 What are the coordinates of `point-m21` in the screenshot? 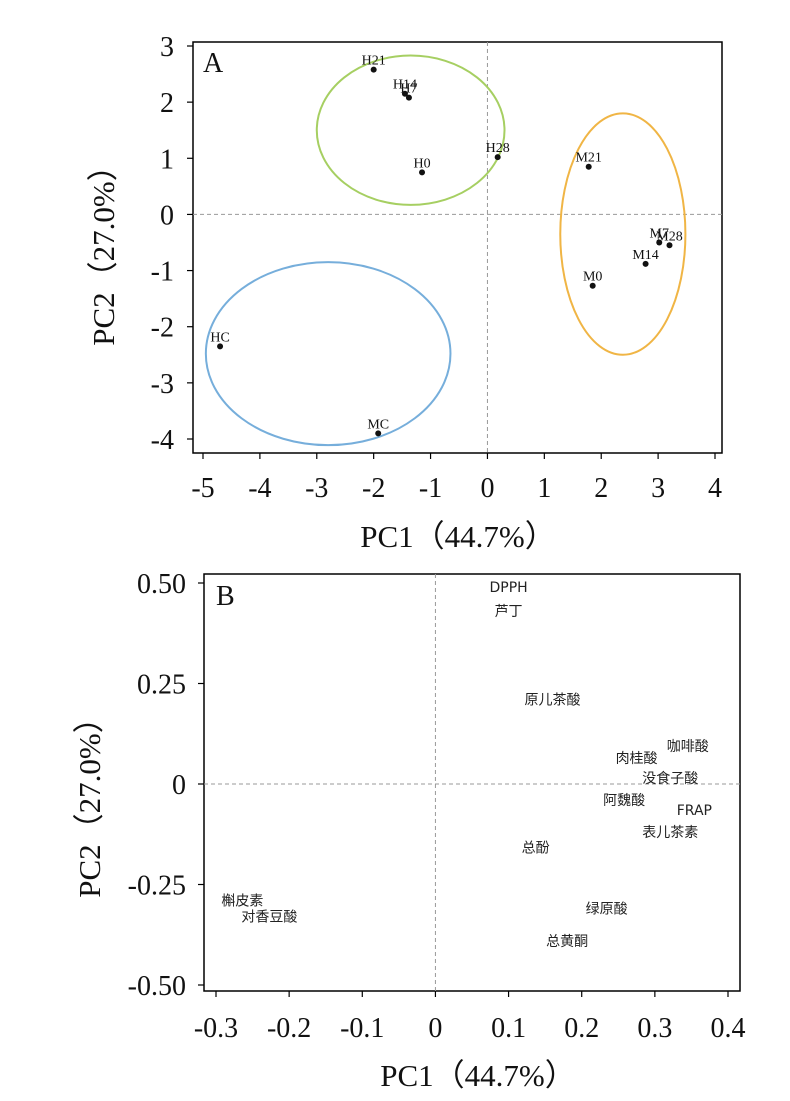 It's located at (588, 166).